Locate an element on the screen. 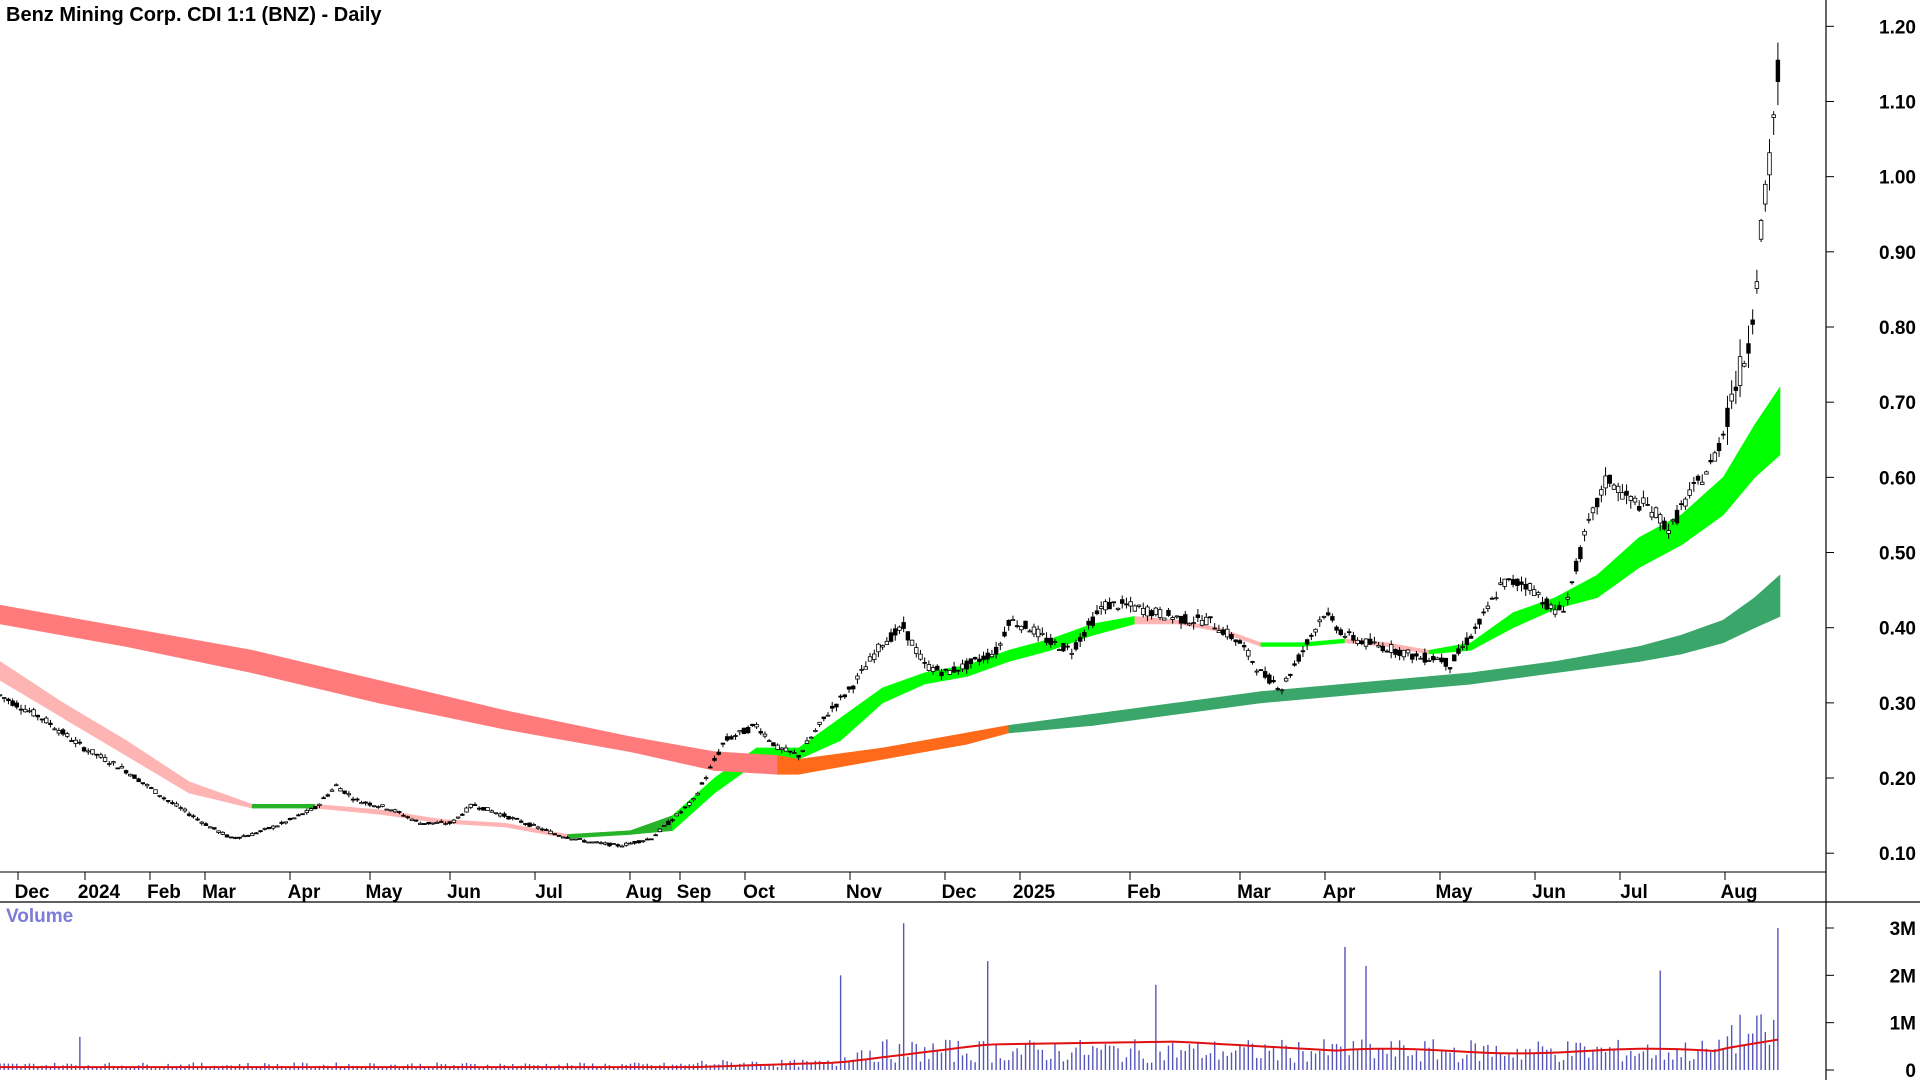 This screenshot has width=1920, height=1085. time-tick-label: Aug is located at coordinates (1739, 892).